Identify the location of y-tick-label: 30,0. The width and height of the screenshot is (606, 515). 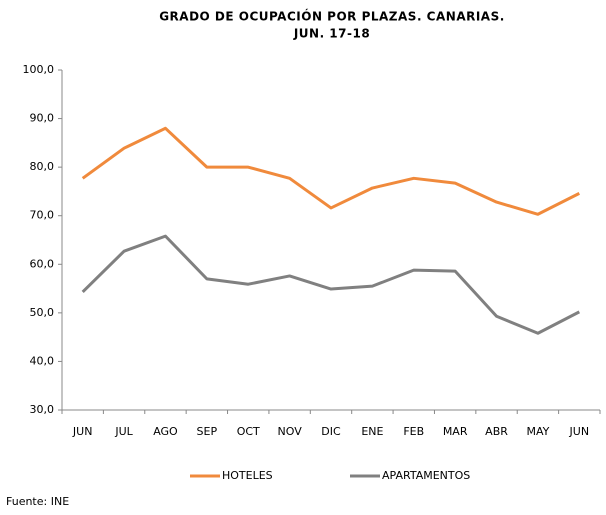
(42, 409).